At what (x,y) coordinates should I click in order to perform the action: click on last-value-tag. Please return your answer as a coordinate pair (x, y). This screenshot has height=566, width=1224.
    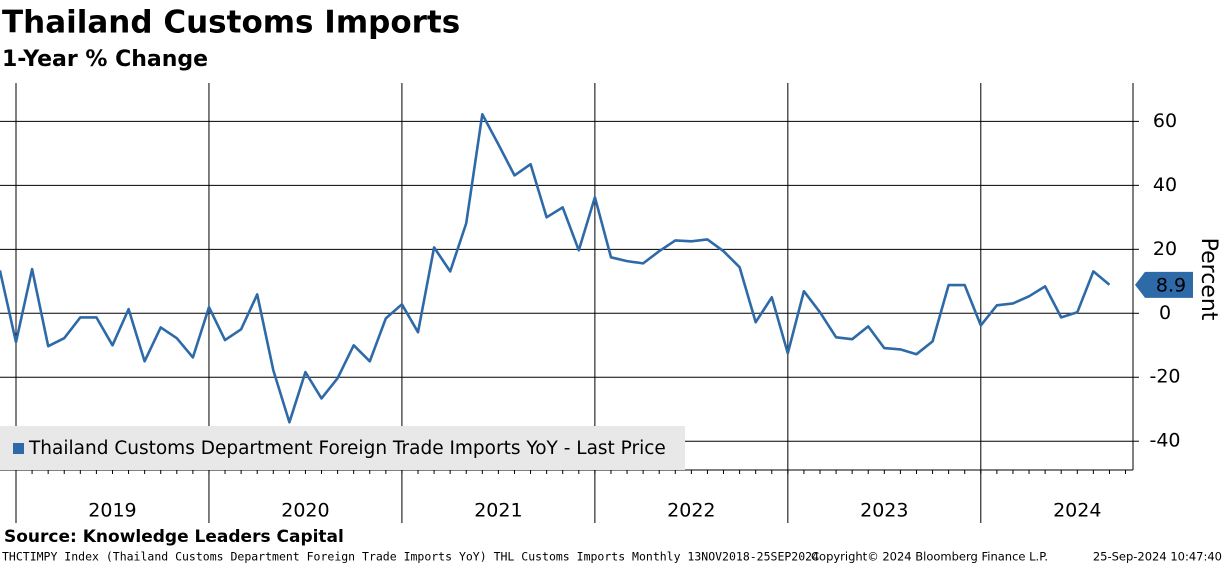
    Looking at the image, I should click on (1164, 284).